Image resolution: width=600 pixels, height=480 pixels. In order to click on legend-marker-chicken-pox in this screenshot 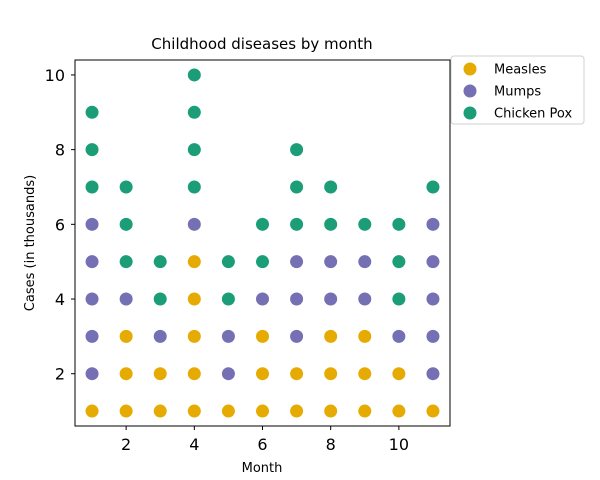, I will do `click(470, 113)`.